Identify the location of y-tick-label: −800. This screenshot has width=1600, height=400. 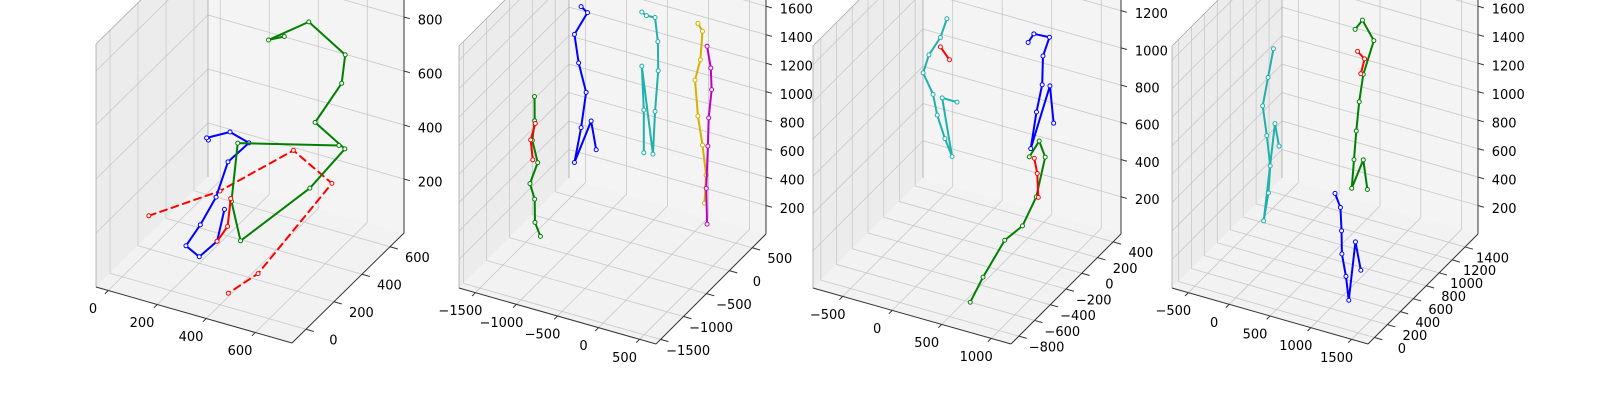
(1047, 347).